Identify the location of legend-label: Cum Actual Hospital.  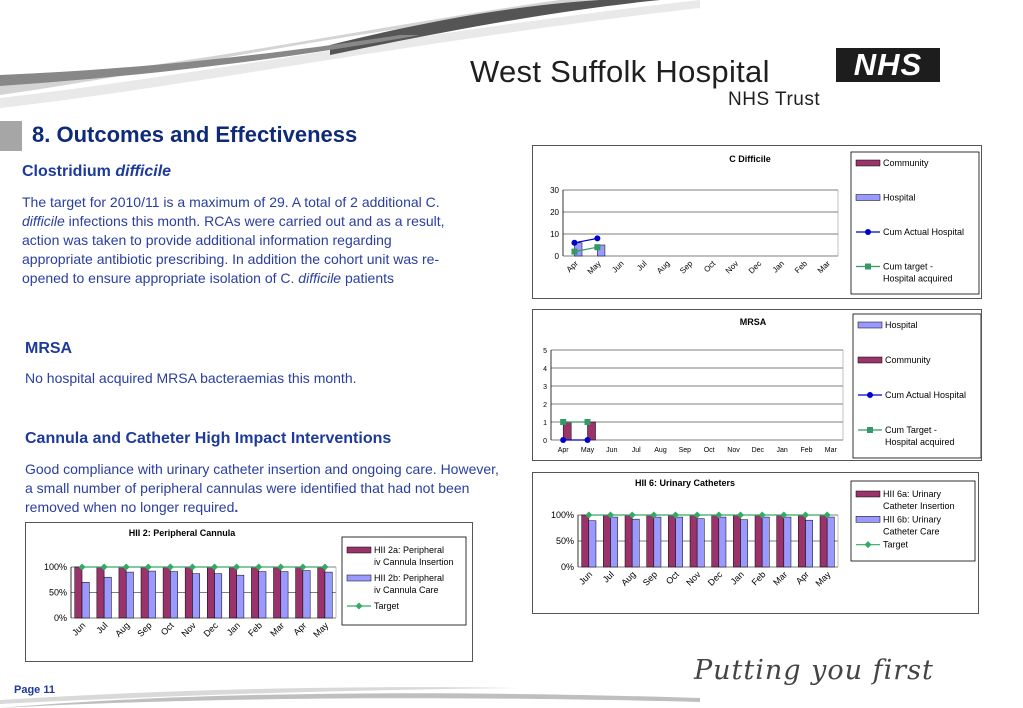
(923, 232).